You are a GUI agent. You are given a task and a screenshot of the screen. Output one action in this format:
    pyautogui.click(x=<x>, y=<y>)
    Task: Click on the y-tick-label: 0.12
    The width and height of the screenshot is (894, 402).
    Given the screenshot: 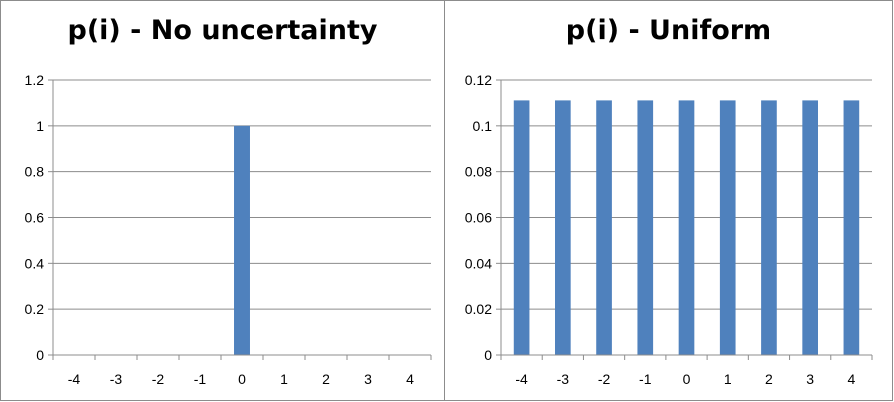 What is the action you would take?
    pyautogui.click(x=478, y=80)
    